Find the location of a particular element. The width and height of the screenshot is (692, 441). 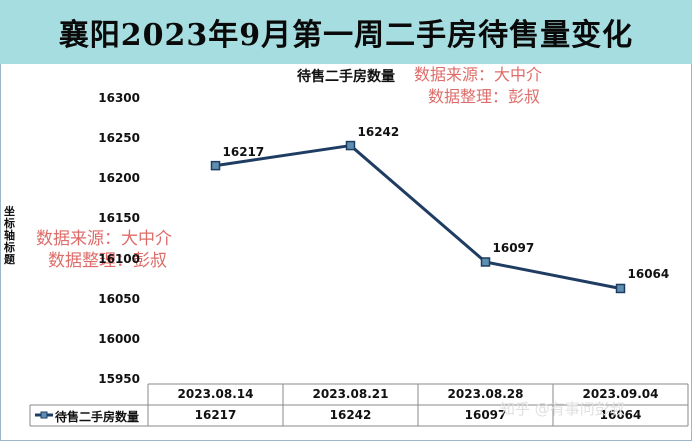

legend-label: 待售二手房数量 is located at coordinates (97, 417).